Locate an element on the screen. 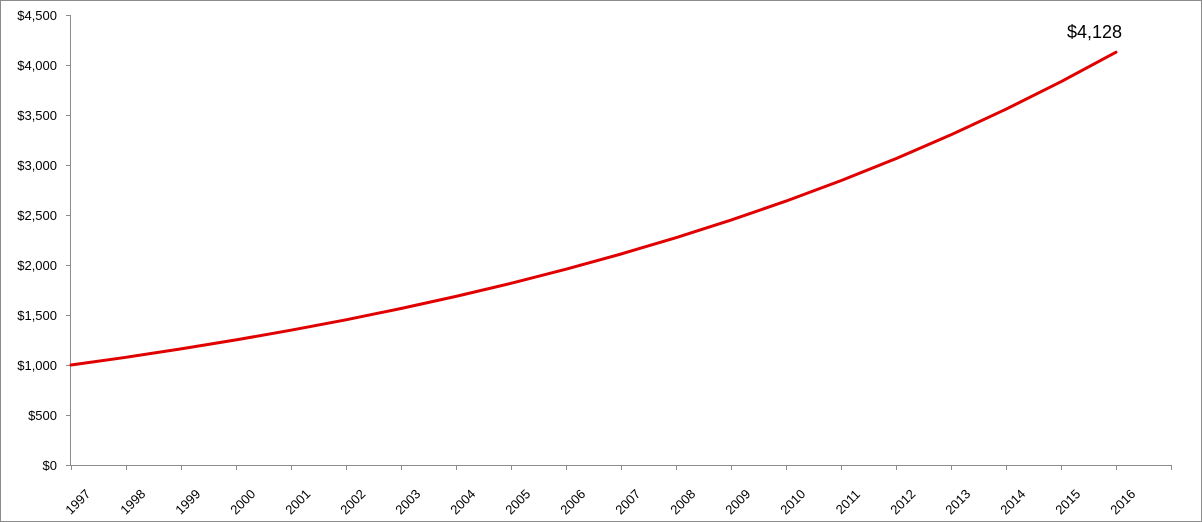 The height and width of the screenshot is (522, 1202). x-tick-label: 2000 is located at coordinates (242, 501).